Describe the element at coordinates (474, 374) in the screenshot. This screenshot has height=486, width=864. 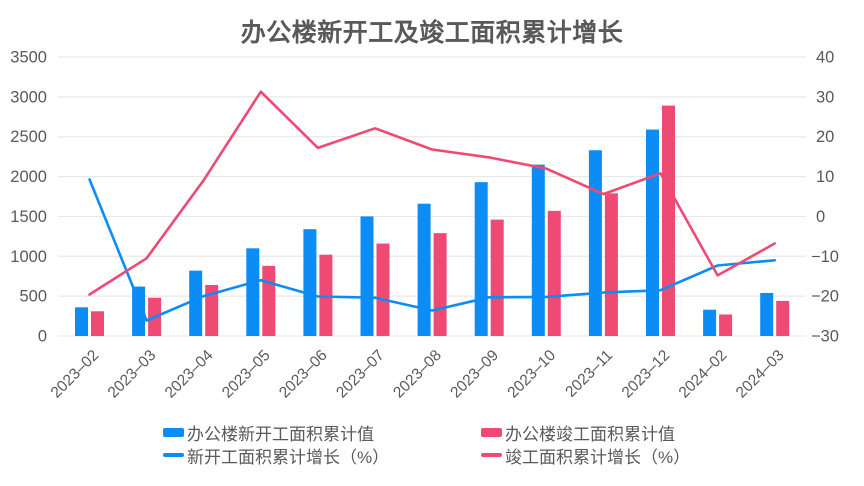
I see `x-axis-tick: 2023–09` at that location.